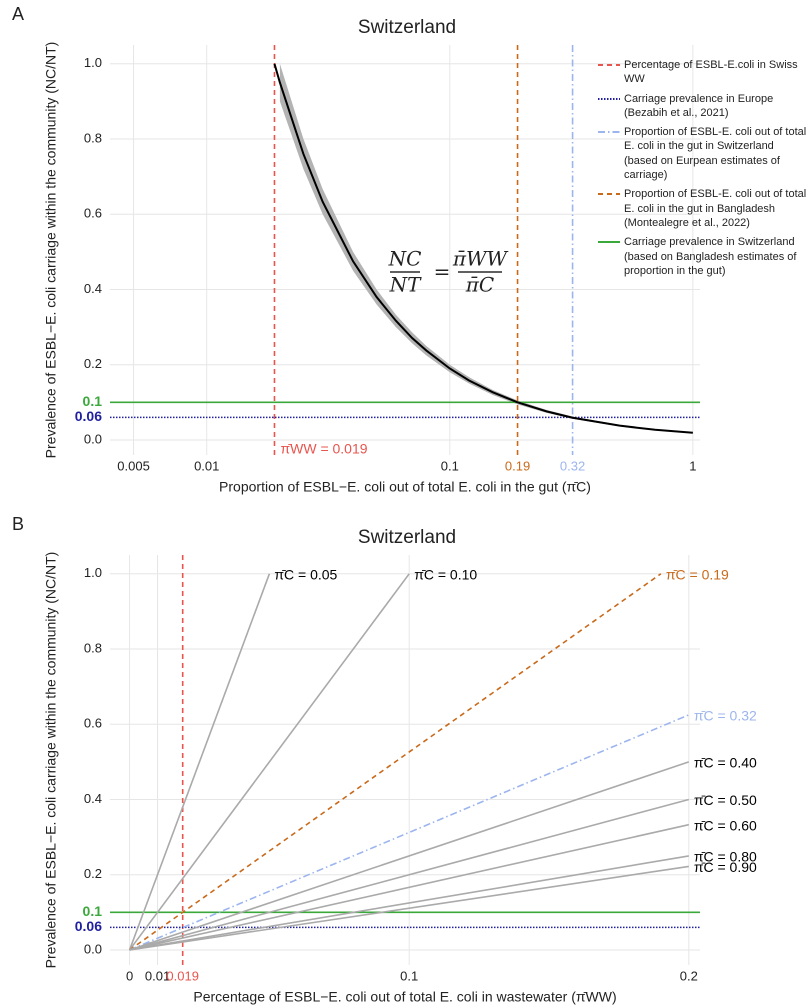 Image resolution: width=810 pixels, height=1008 pixels. What do you see at coordinates (405, 259) in the screenshot?
I see `formula-part: NC` at bounding box center [405, 259].